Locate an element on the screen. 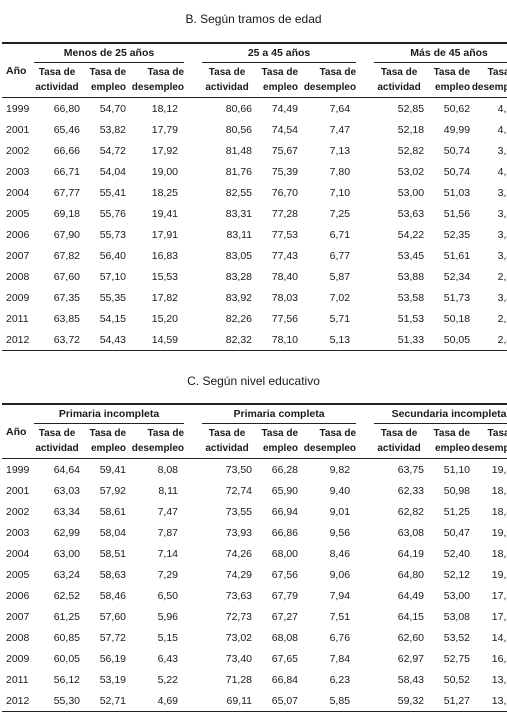  value-cell: 57,10 is located at coordinates (112, 276).